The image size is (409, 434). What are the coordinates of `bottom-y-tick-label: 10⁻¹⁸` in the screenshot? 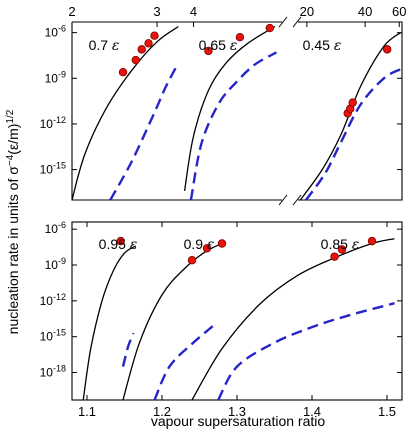 It's located at (53, 372).